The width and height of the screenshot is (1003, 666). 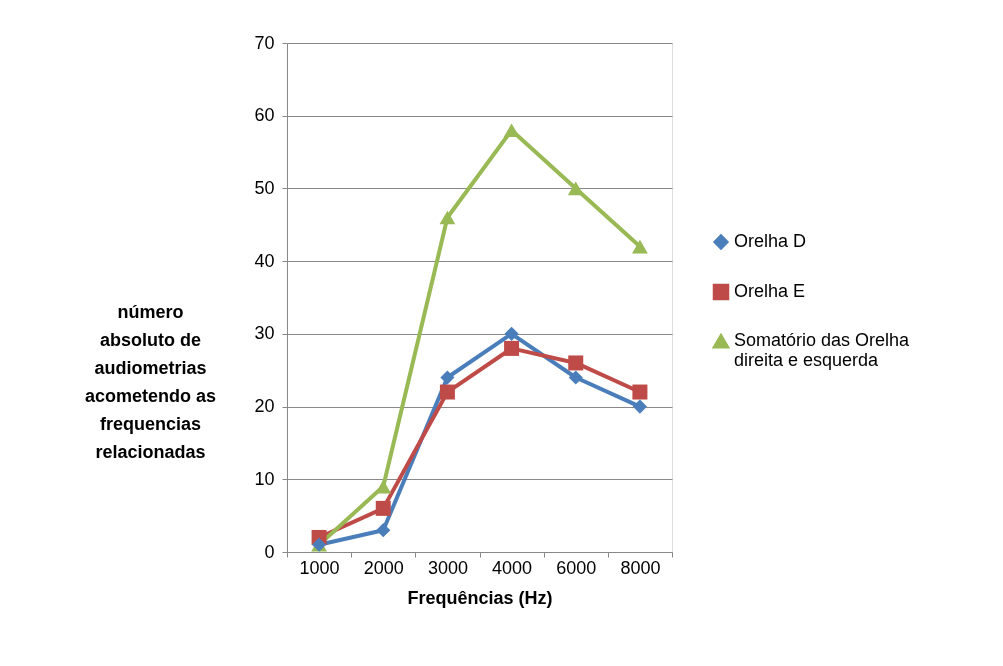 What do you see at coordinates (822, 350) in the screenshot?
I see `legend-label: Somatório das Orelha direita e esquerda` at bounding box center [822, 350].